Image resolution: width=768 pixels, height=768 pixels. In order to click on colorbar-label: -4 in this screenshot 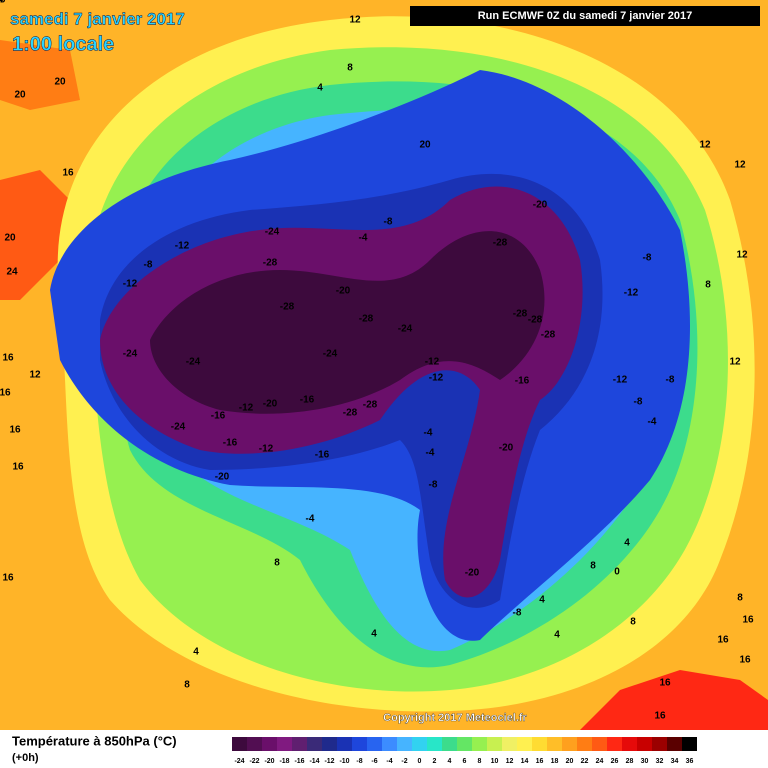, I will do `click(389, 761)`.